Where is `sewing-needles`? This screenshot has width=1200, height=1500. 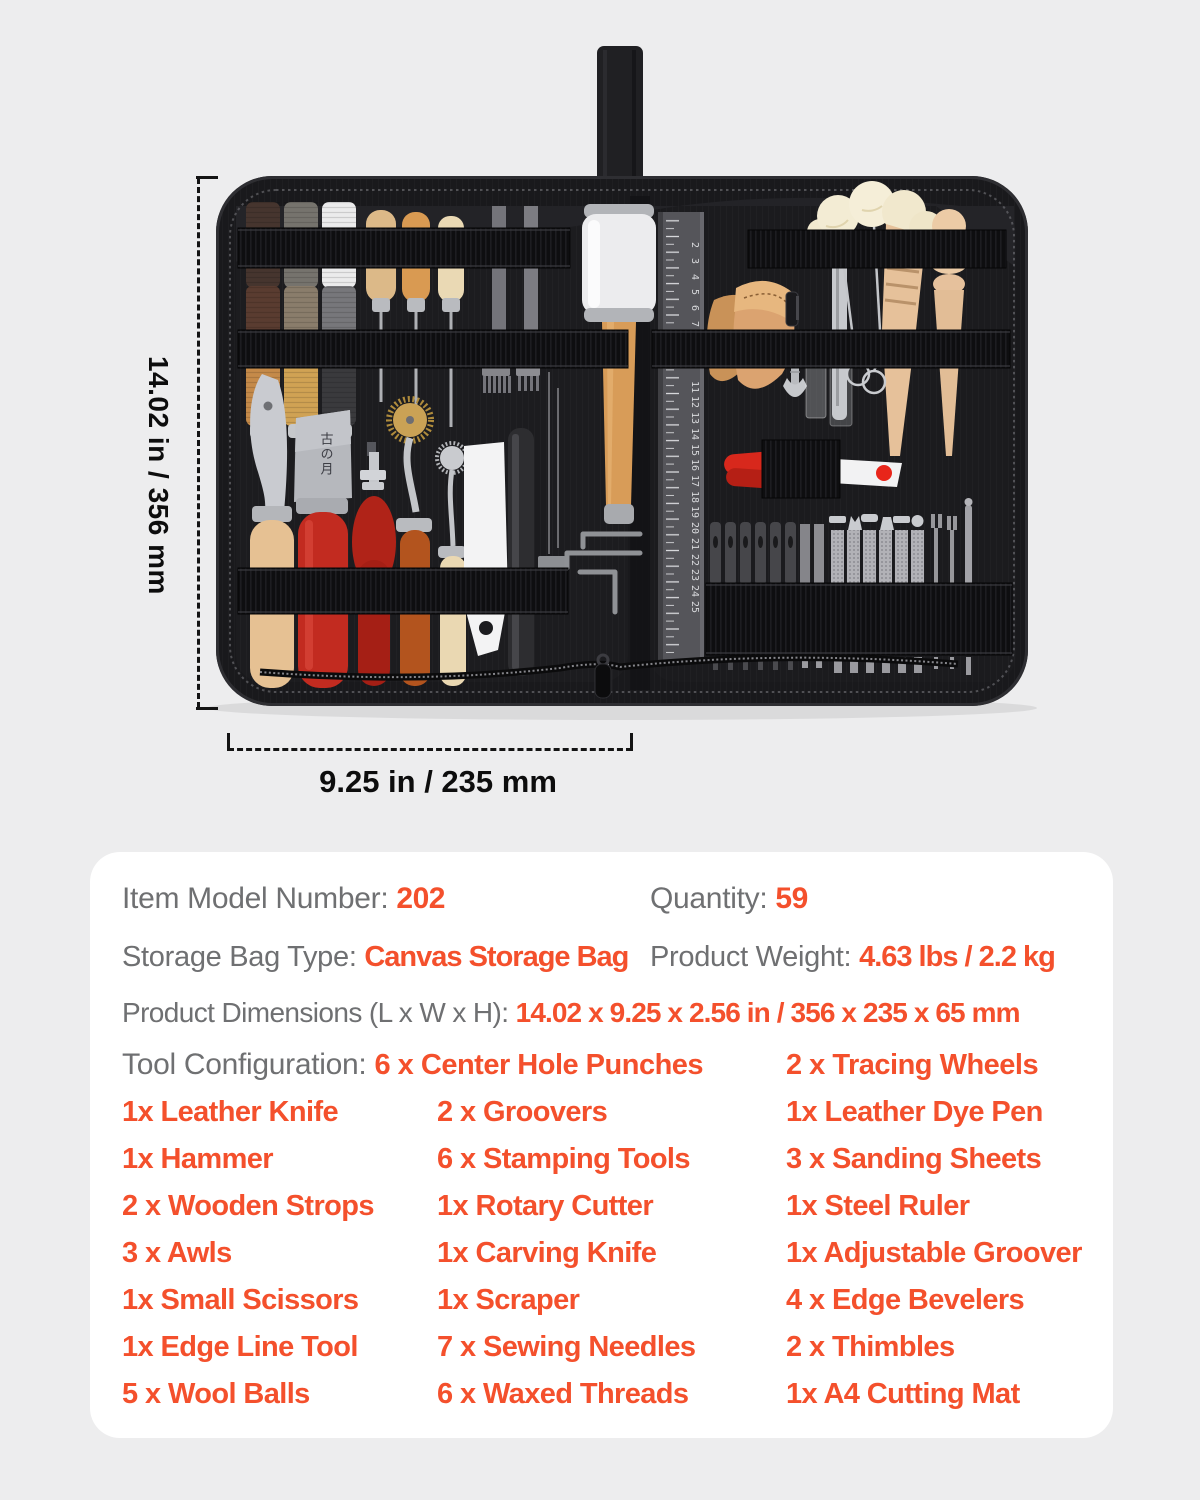
sewing-needles is located at coordinates (553, 463).